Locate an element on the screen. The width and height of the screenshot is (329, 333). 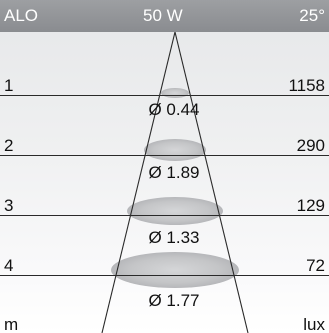
distance-label: 3 is located at coordinates (9, 205).